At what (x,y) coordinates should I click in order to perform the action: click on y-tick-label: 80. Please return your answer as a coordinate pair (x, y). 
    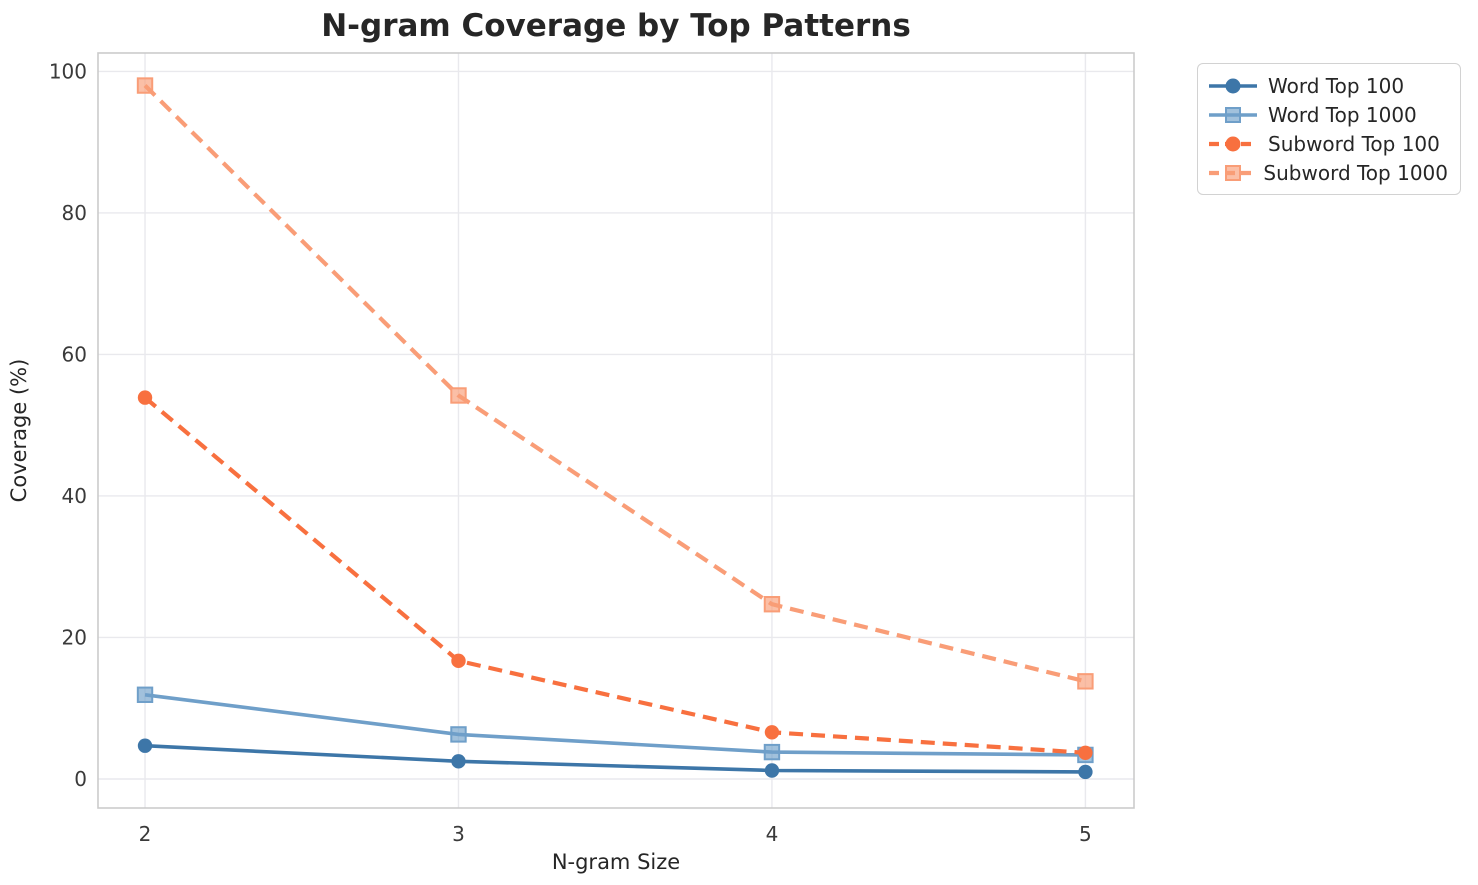
    Looking at the image, I should click on (74, 213).